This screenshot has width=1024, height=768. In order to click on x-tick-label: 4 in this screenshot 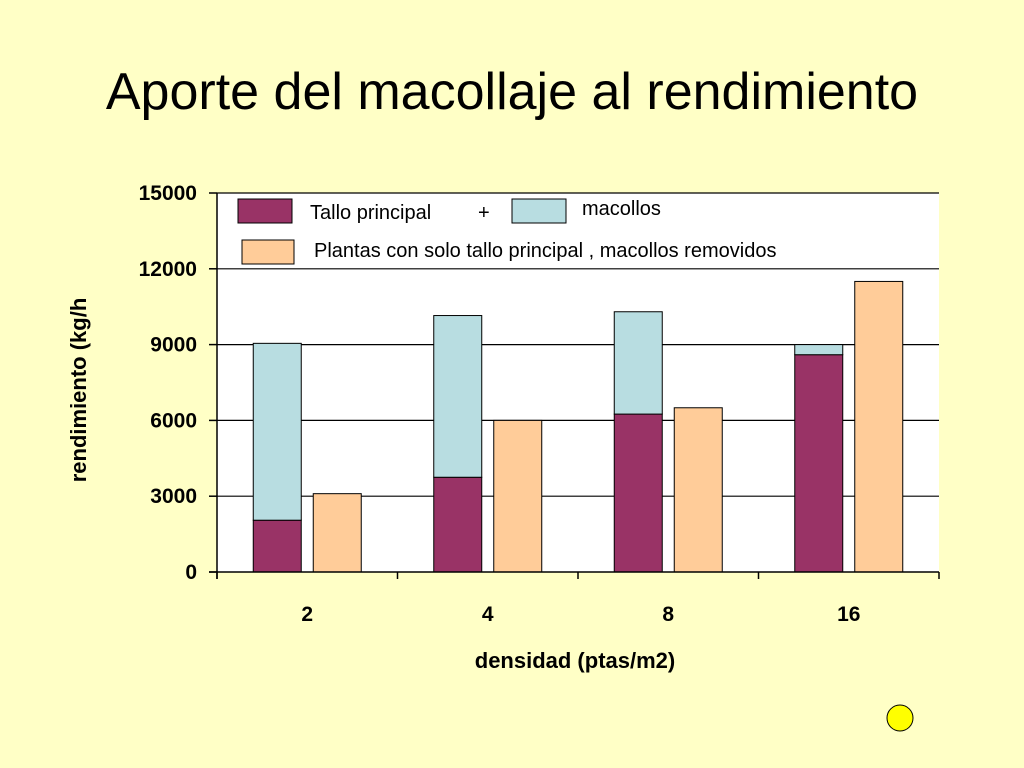, I will do `click(488, 614)`.